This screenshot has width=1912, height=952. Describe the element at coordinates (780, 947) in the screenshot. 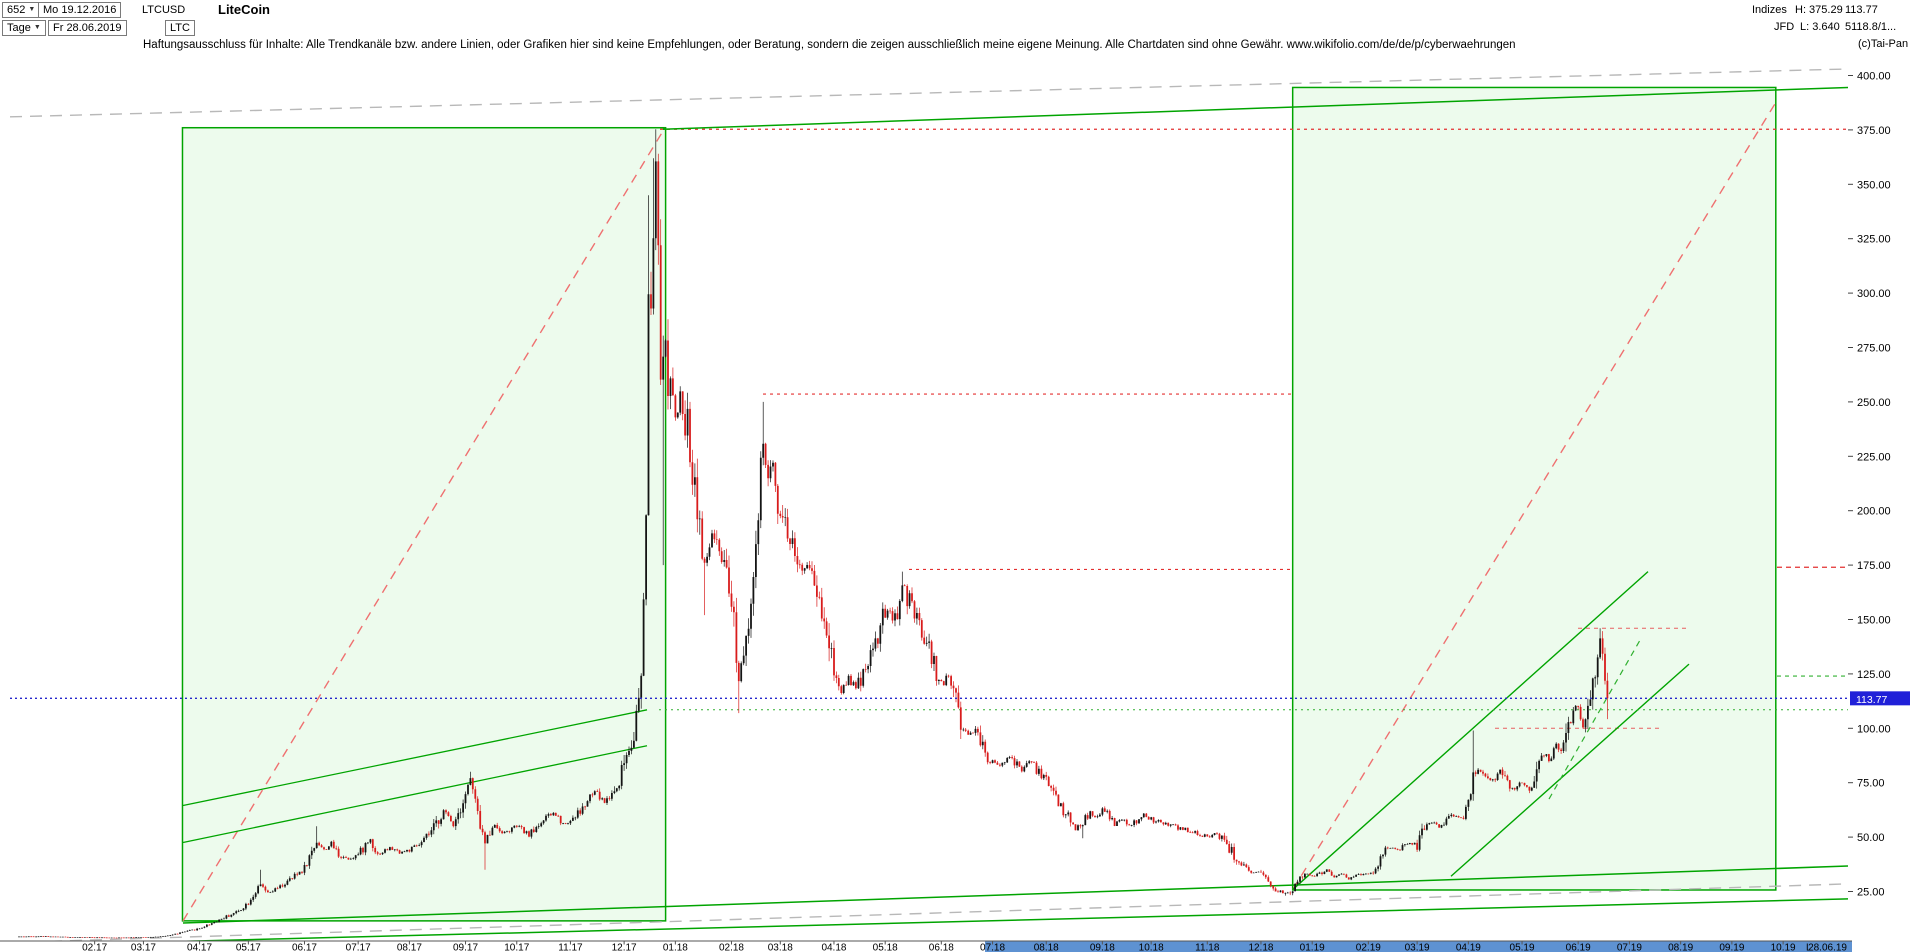

I see `x-axis-label: 03.18` at that location.